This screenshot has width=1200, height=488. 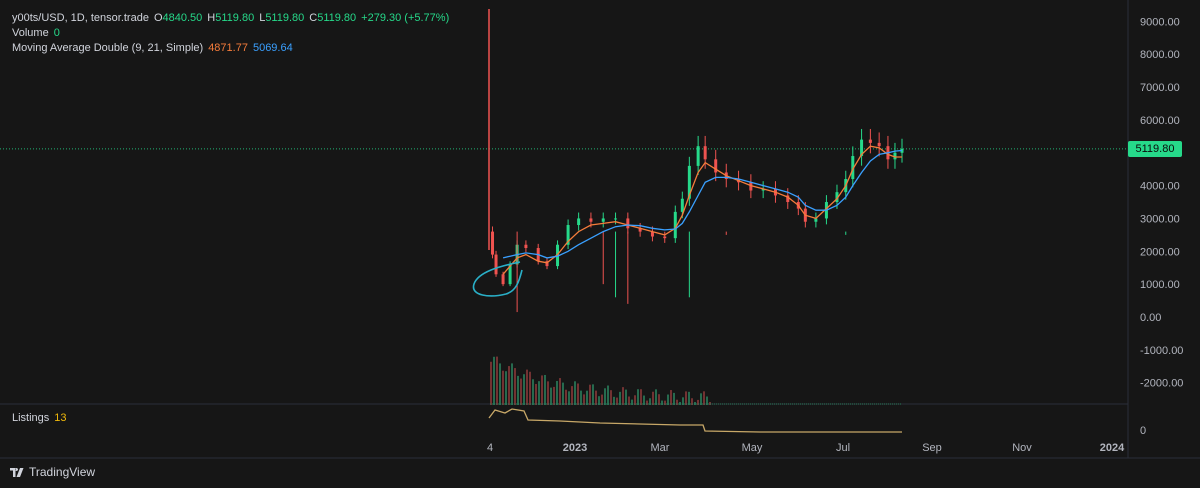 I want to click on price-tick-label: 0.00, so click(x=1150, y=318).